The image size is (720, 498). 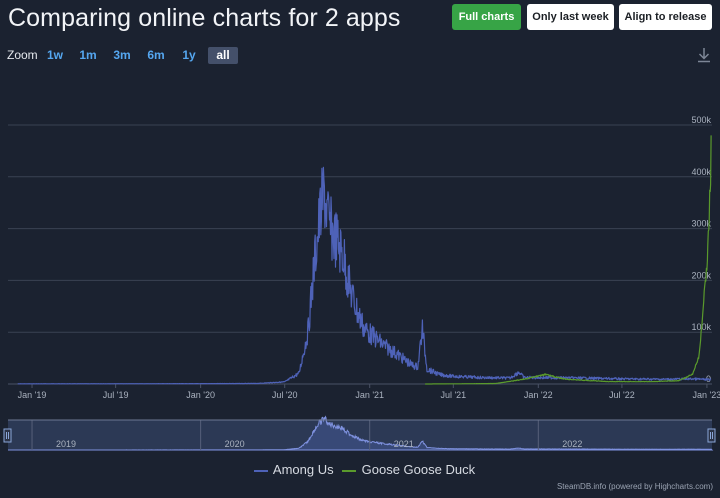 What do you see at coordinates (701, 224) in the screenshot?
I see `y-tick-label: 300k` at bounding box center [701, 224].